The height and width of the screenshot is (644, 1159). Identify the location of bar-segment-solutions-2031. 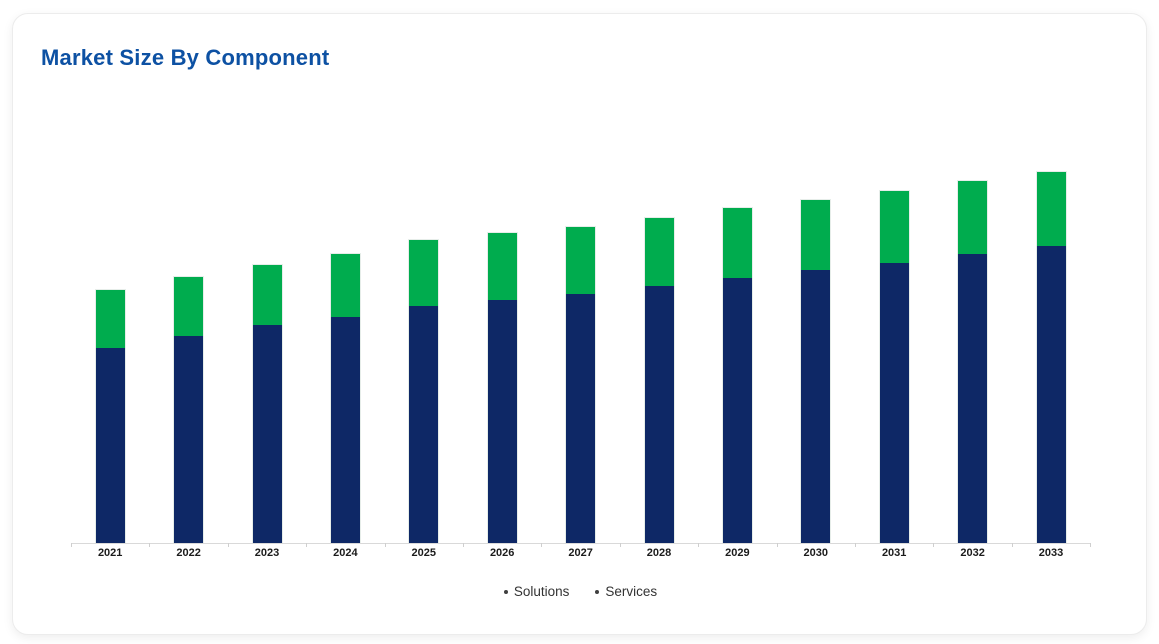
(894, 402).